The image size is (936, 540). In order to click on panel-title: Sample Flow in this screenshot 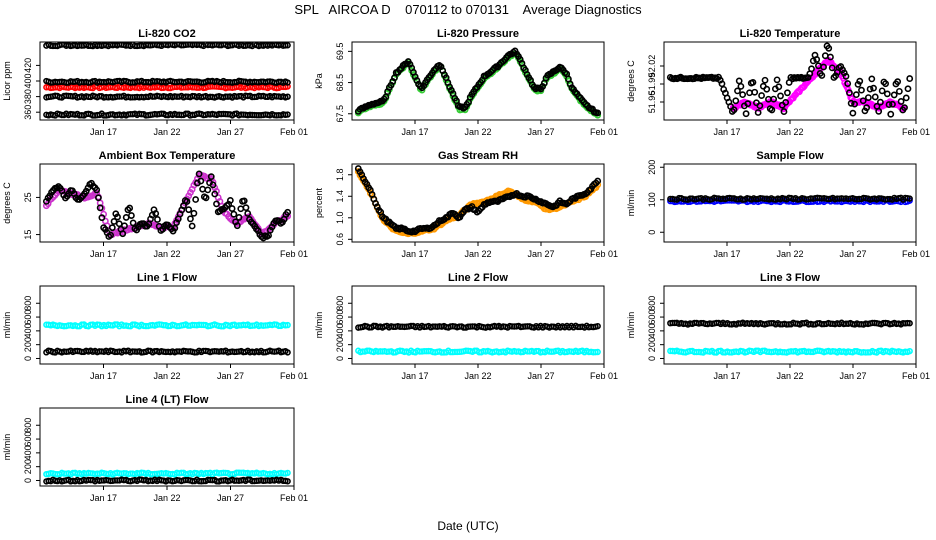, I will do `click(790, 156)`.